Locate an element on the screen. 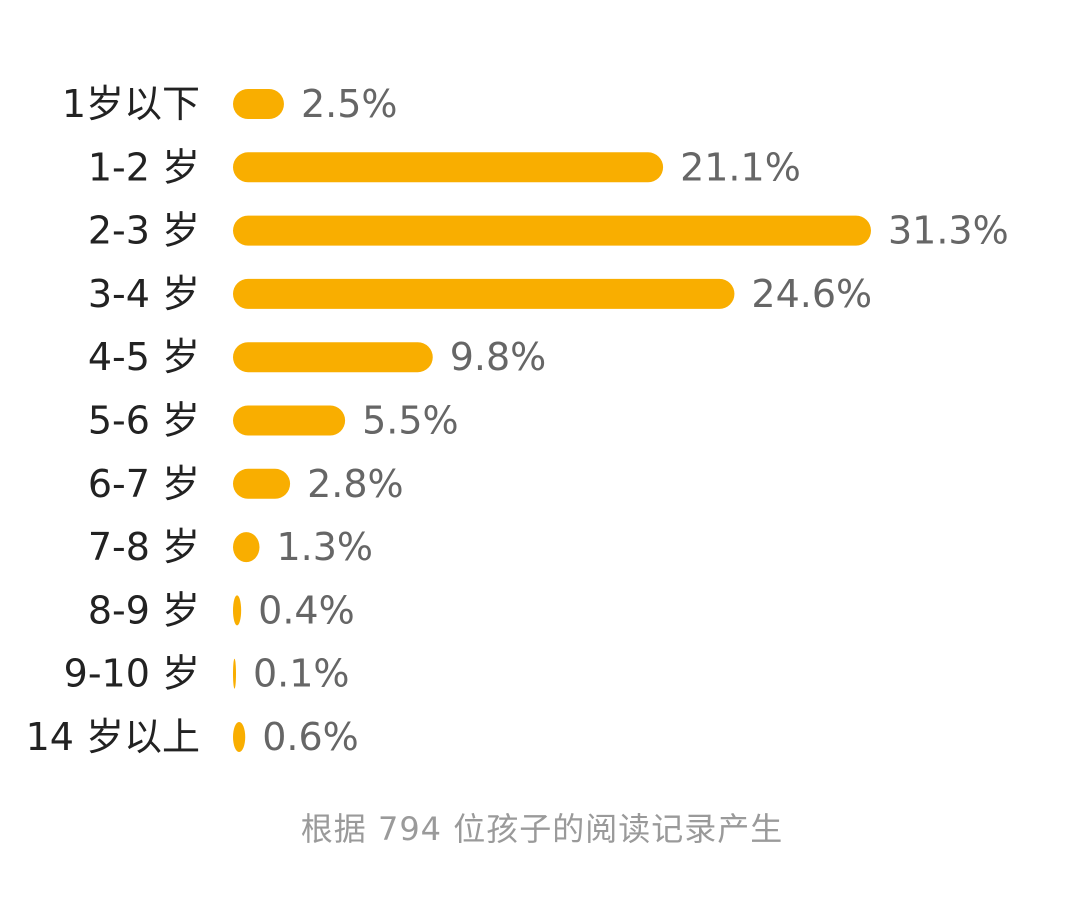  value-label: 9.8% is located at coordinates (498, 357).